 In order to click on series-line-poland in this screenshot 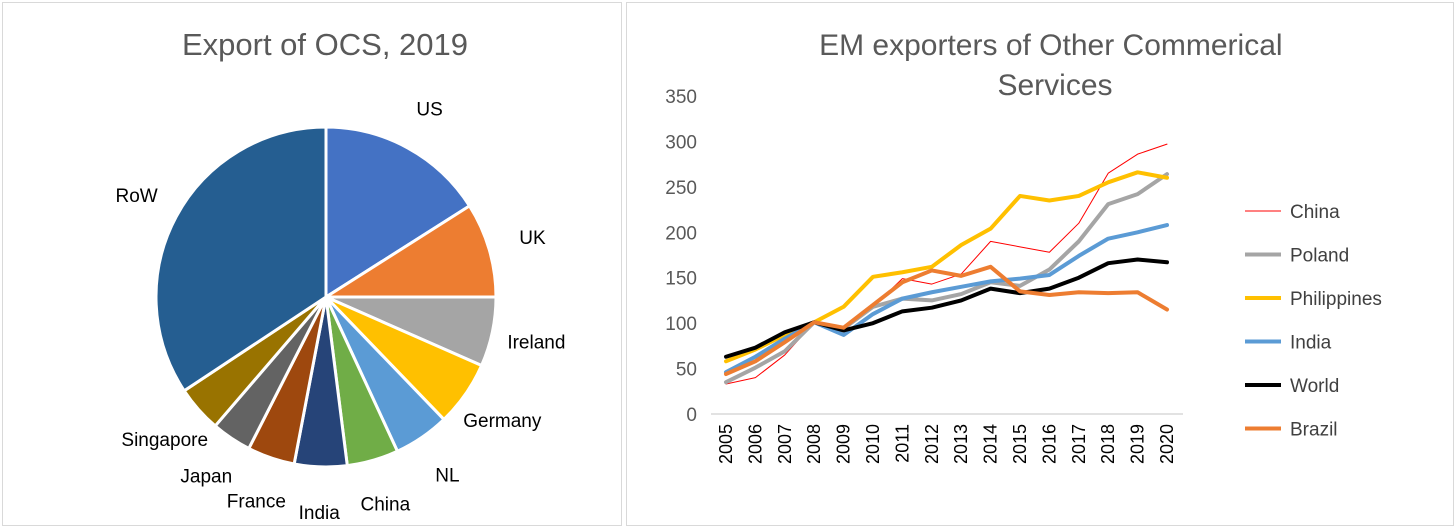, I will do `click(946, 278)`.